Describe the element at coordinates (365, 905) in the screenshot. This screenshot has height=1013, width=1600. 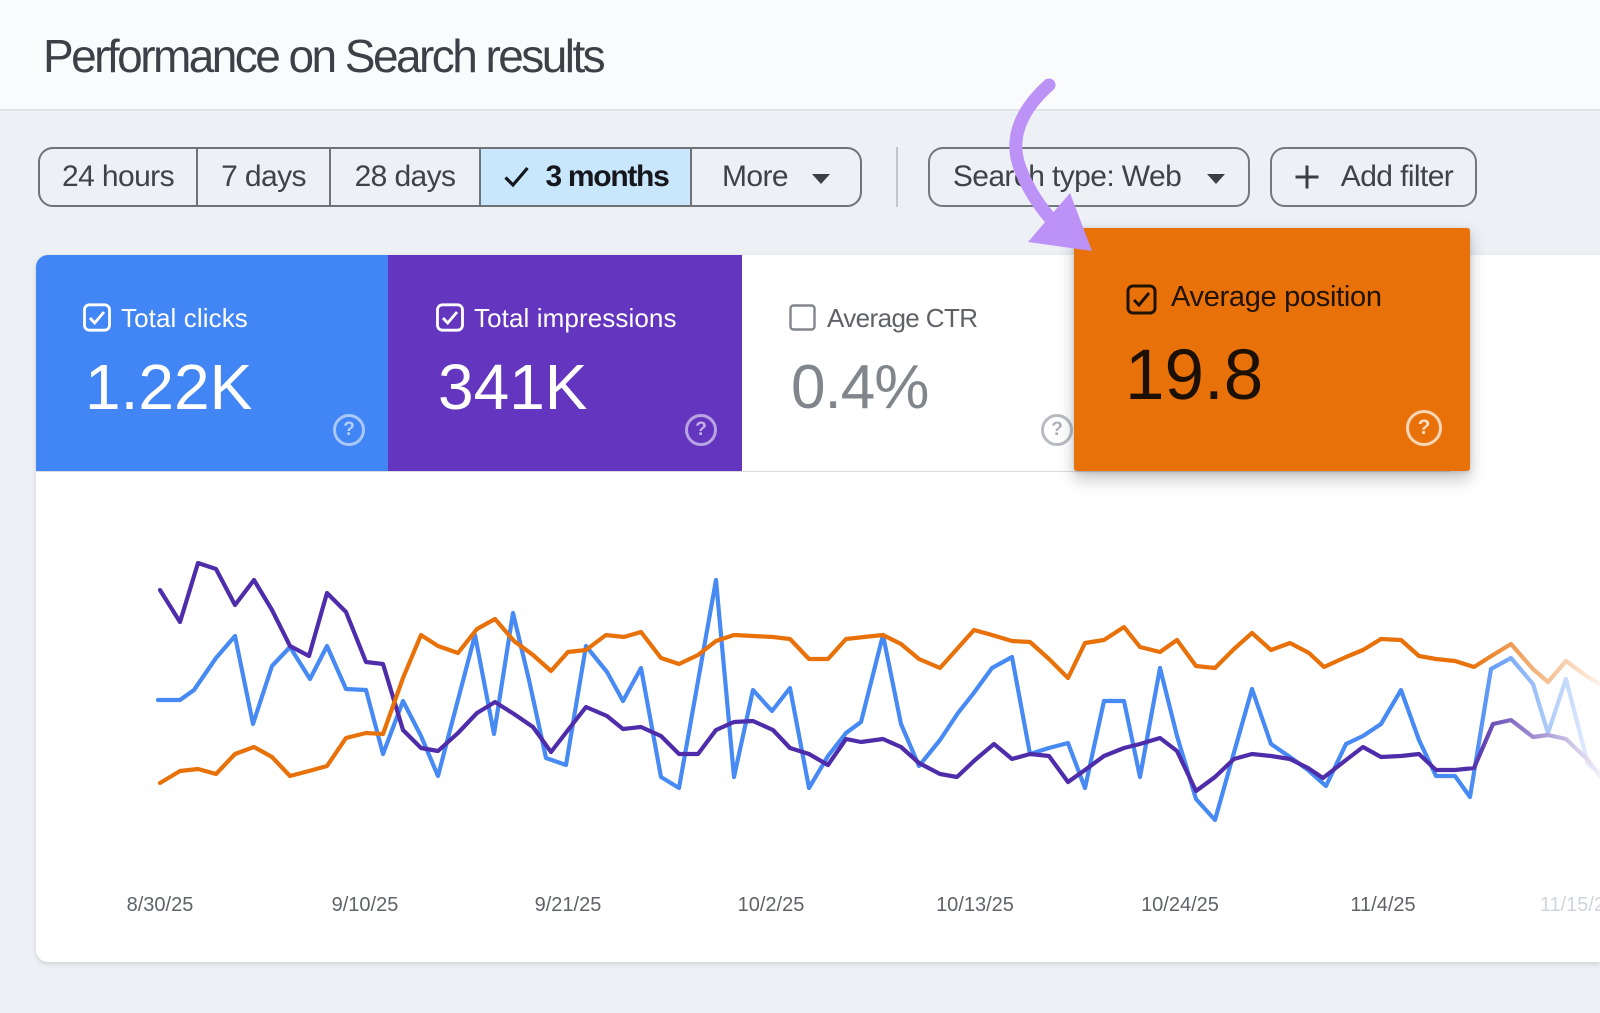
I see `svg-text: 9/10/25` at that location.